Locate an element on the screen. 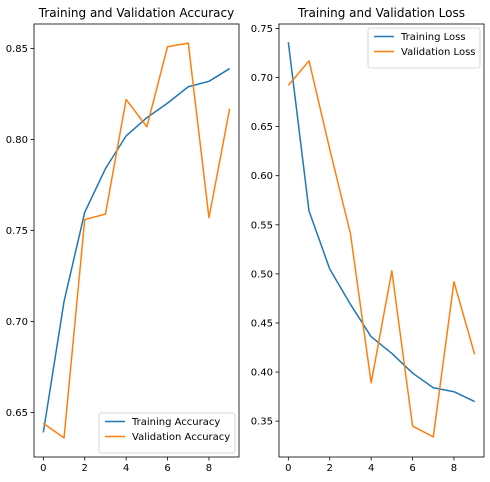  y-tick-label: 0.35 is located at coordinates (262, 422).